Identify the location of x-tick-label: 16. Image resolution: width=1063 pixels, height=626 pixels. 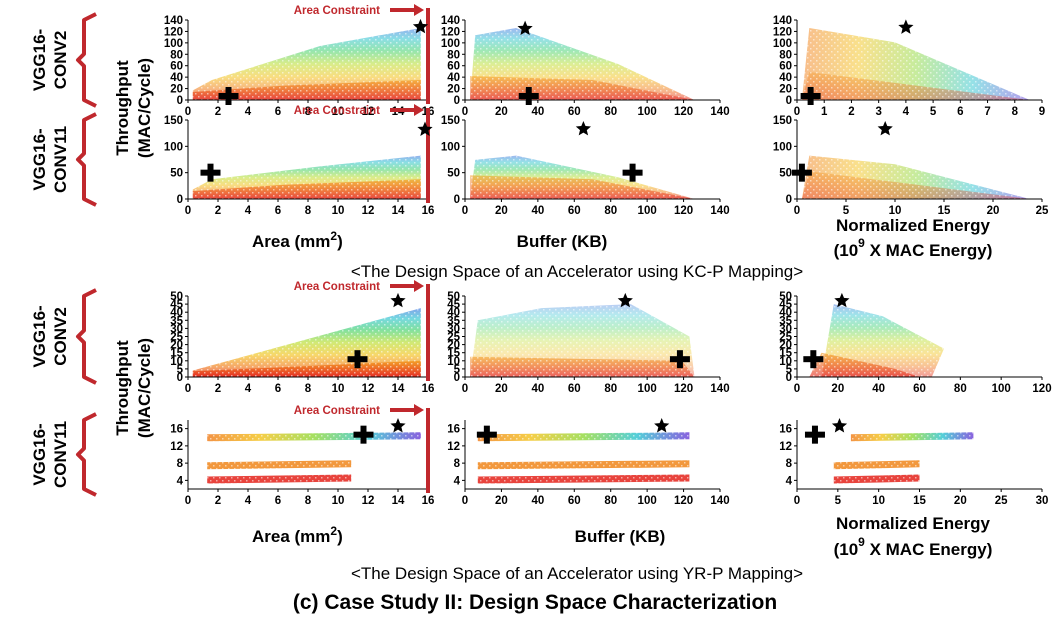
(428, 211).